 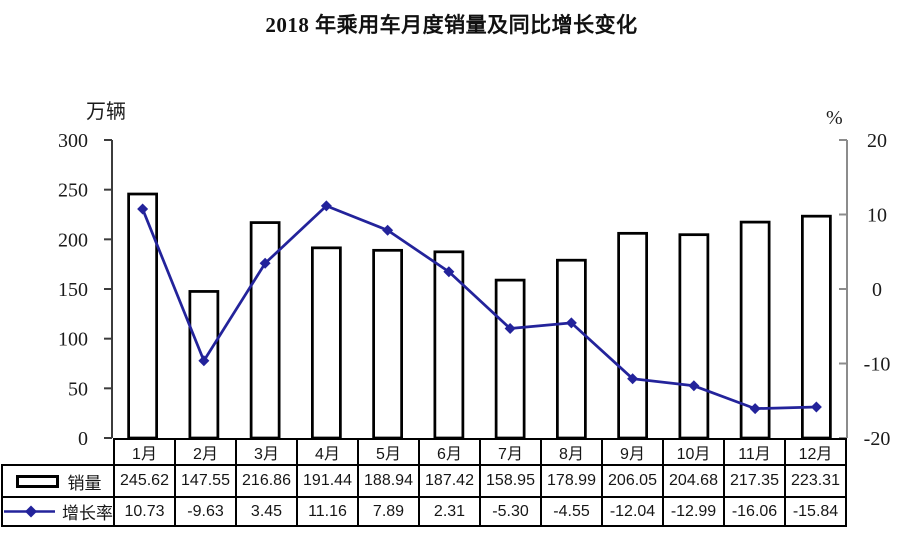 What do you see at coordinates (205, 511) in the screenshot?
I see `growth-value-cell: -9.63` at bounding box center [205, 511].